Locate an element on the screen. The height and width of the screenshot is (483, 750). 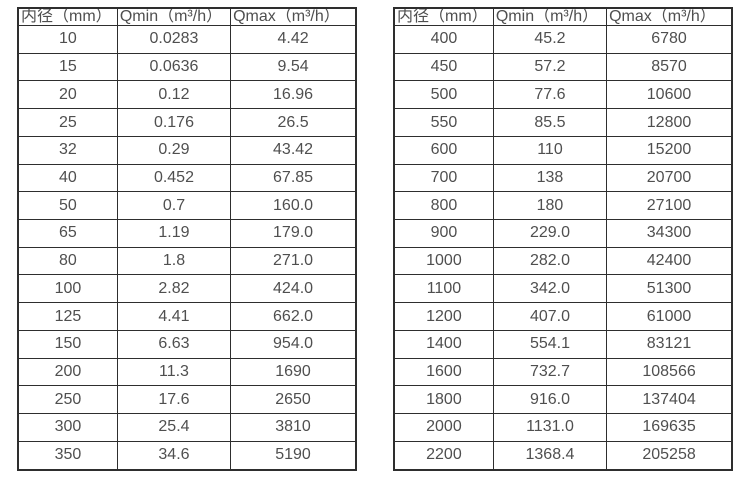
table-row: 800 180 27100 is located at coordinates (563, 206).